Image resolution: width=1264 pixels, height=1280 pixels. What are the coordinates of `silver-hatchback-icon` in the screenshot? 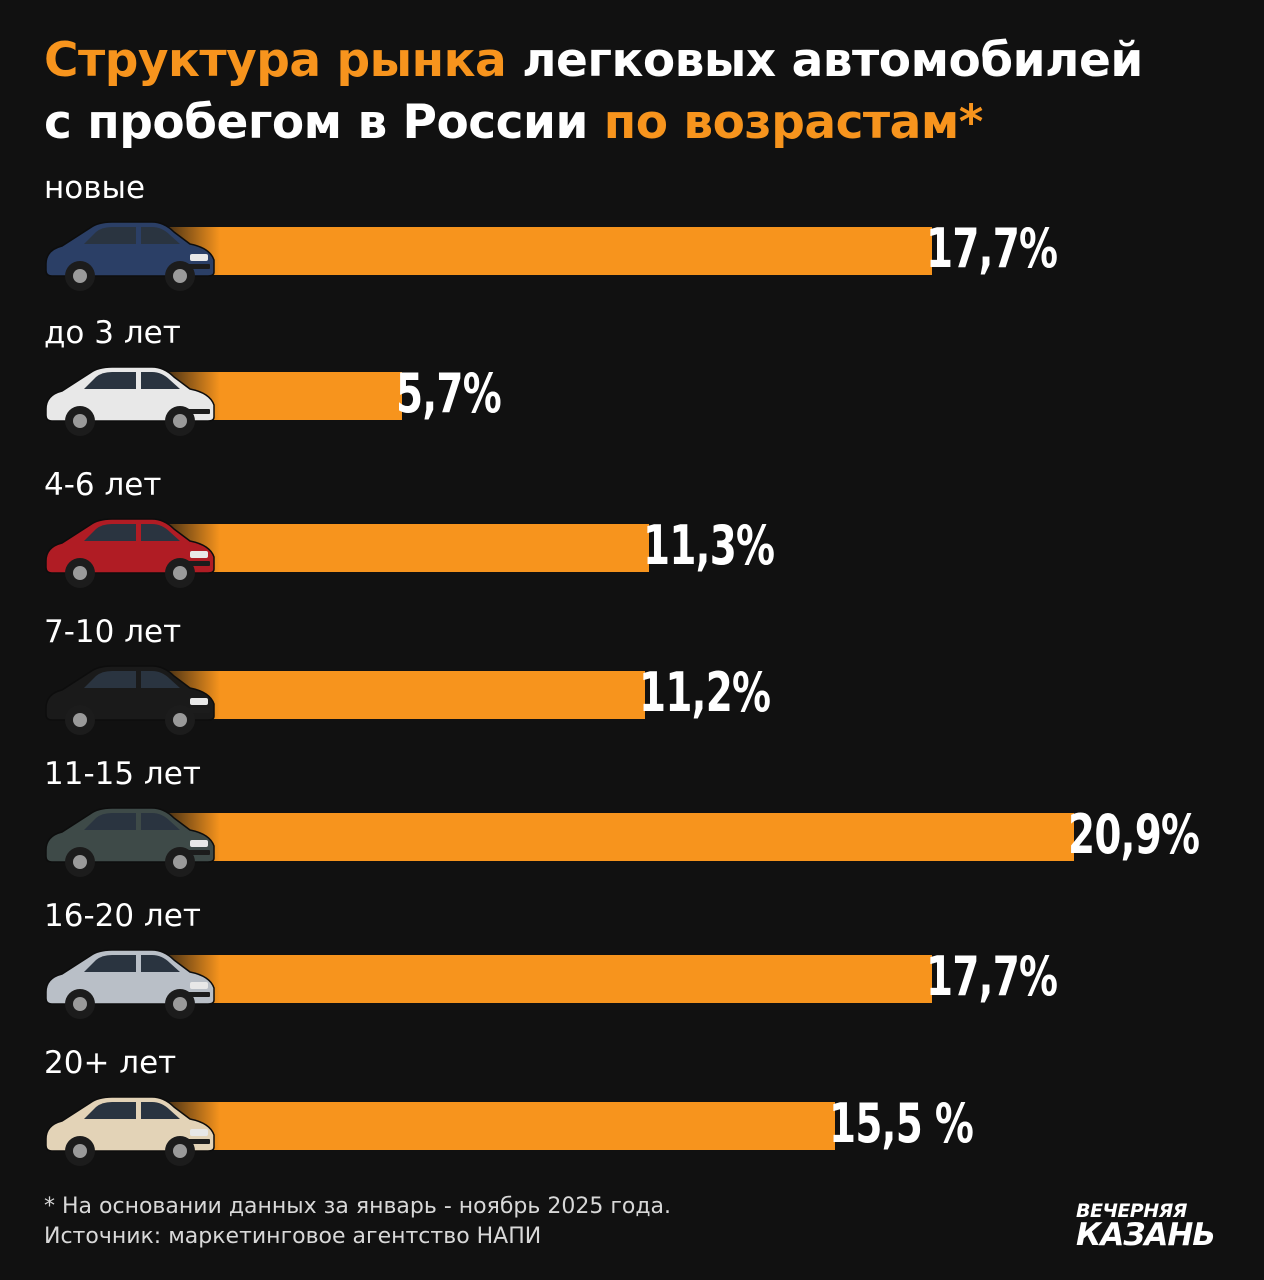 It's located at (130, 981).